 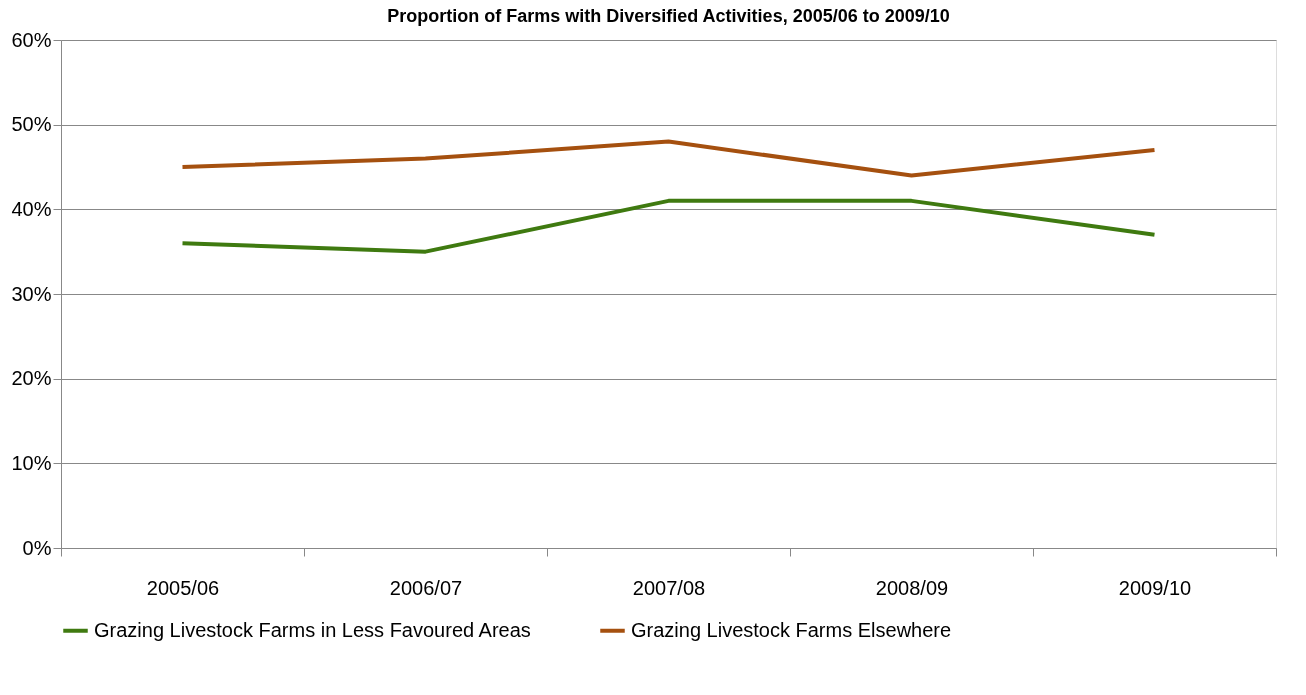 I want to click on x-tick-label: 2006/07, so click(x=426, y=587).